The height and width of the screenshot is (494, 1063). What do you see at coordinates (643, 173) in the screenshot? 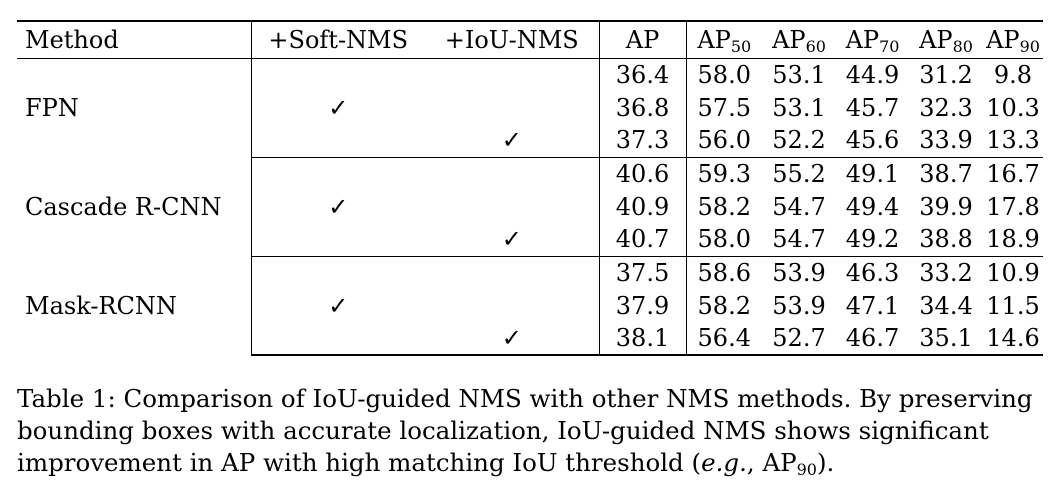
I see `metric-cell: 40.6` at bounding box center [643, 173].